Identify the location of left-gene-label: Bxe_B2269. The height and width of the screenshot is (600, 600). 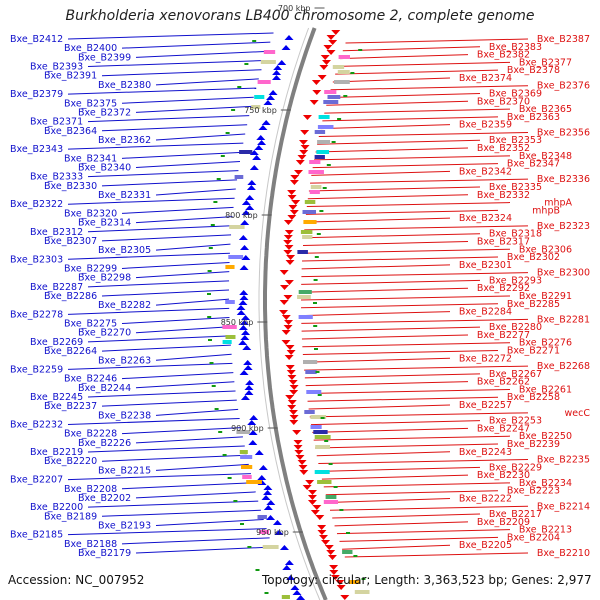
(56, 342).